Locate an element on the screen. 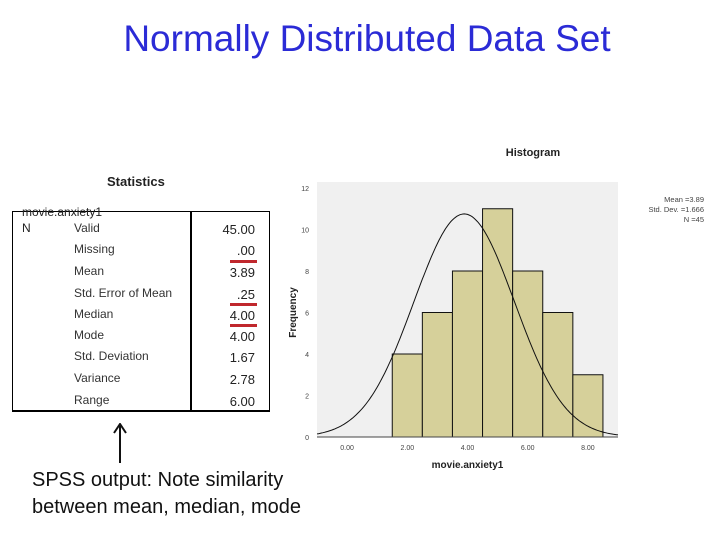  statistics-row-value: 3.89 is located at coordinates (242, 272).